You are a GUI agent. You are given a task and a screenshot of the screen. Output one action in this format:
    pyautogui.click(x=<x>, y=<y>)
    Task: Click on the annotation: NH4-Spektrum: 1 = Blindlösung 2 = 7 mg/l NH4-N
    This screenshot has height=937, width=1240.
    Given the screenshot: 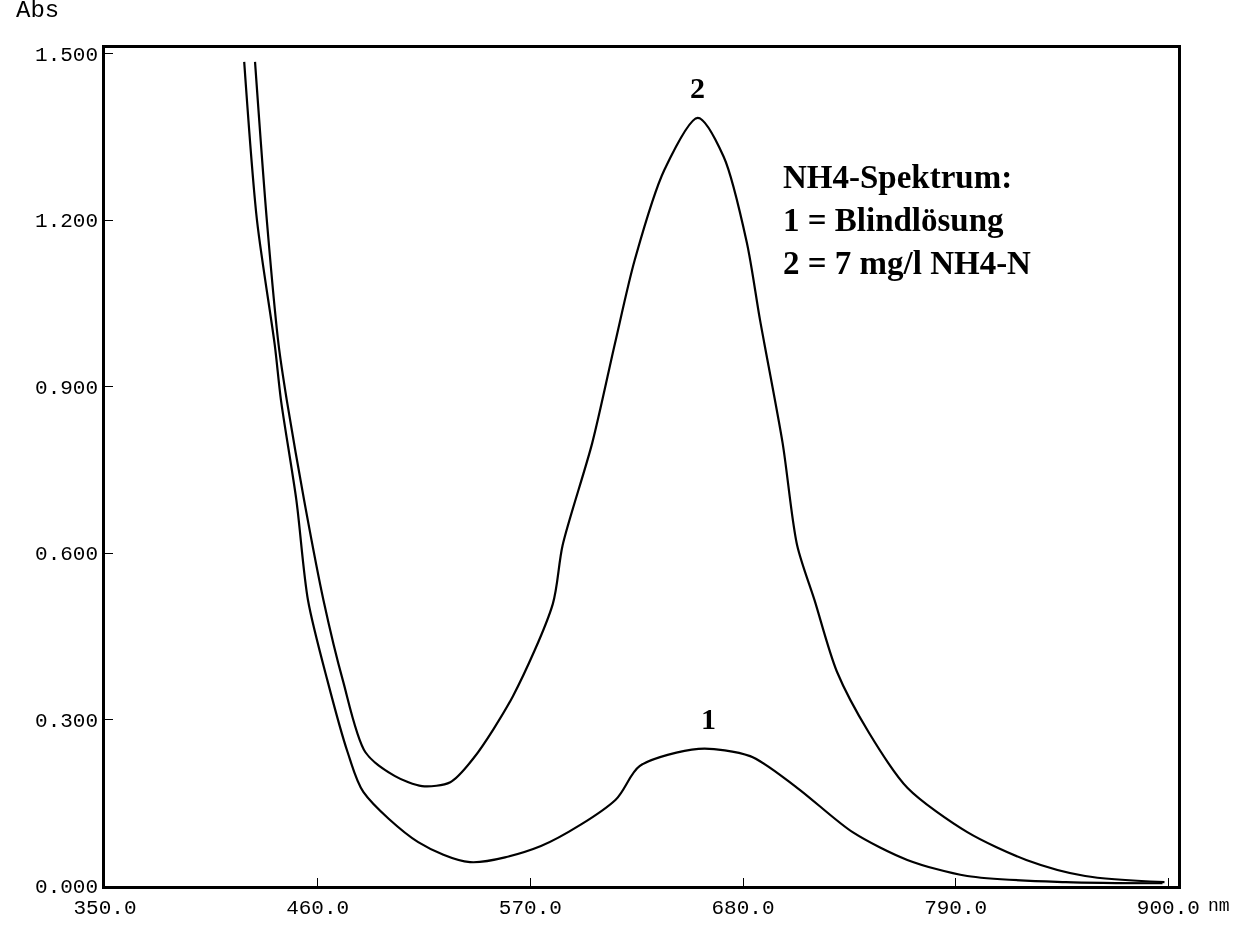 What is the action you would take?
    pyautogui.click(x=907, y=220)
    